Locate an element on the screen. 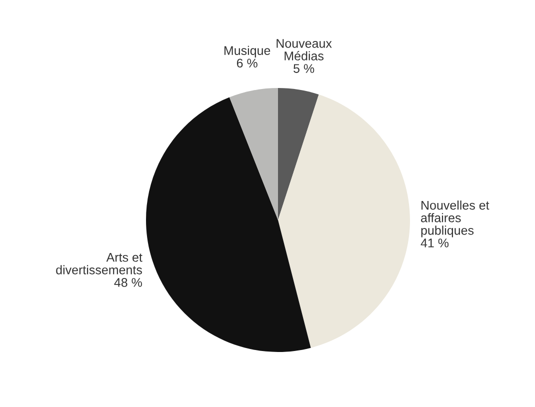 The width and height of the screenshot is (535, 407). slice-label: Musique is located at coordinates (247, 52).